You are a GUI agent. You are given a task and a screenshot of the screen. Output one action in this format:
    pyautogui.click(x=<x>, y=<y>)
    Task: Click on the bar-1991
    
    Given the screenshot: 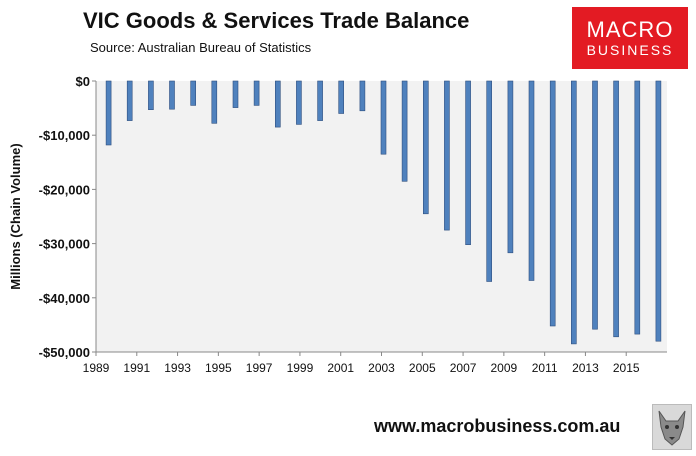 What is the action you would take?
    pyautogui.click(x=129, y=100)
    